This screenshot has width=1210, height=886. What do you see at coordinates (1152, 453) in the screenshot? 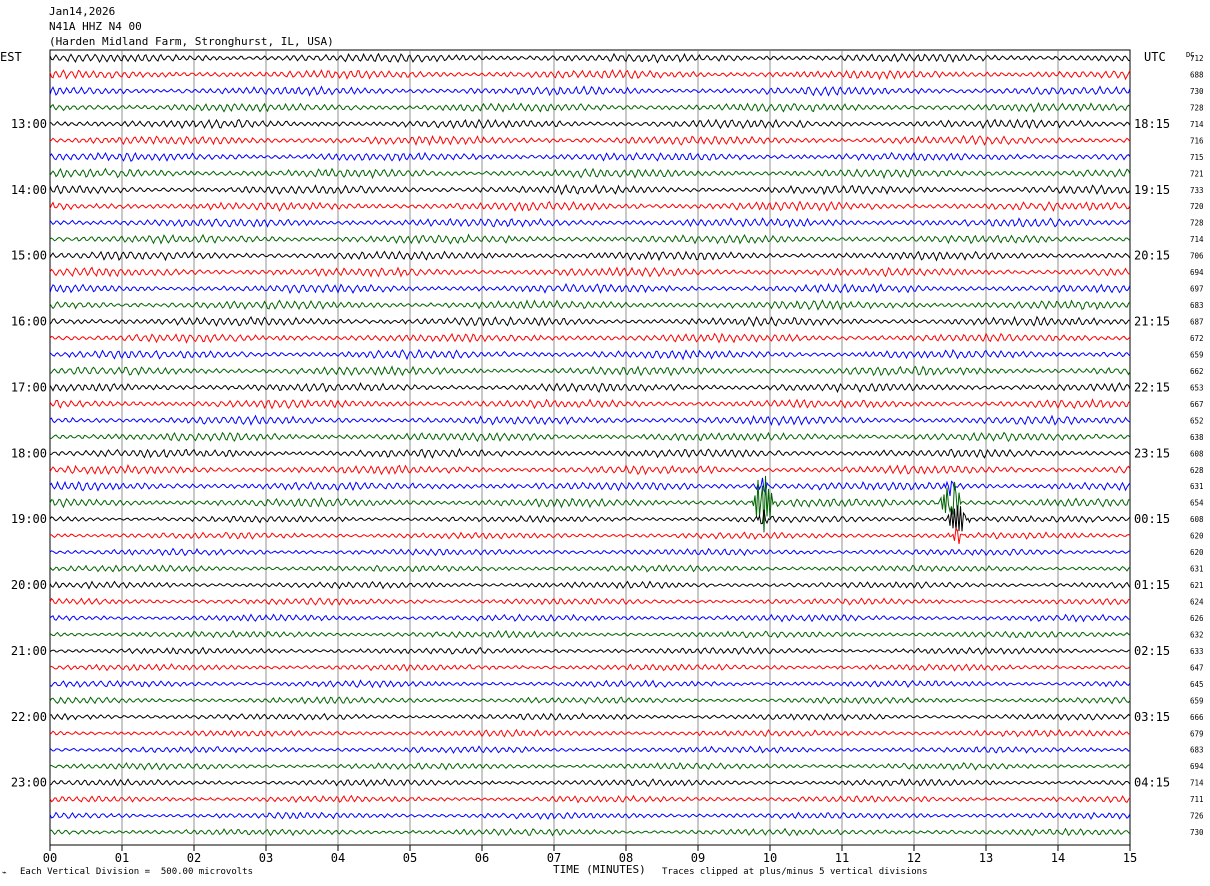
I see `right-hour-label: 23:15` at bounding box center [1152, 453].